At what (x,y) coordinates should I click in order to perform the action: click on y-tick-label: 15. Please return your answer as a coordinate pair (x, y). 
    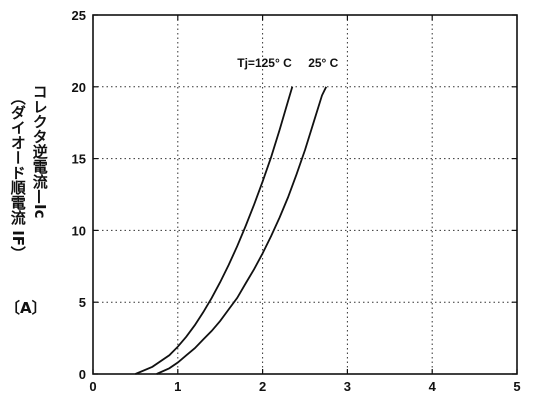
    Looking at the image, I should click on (79, 159).